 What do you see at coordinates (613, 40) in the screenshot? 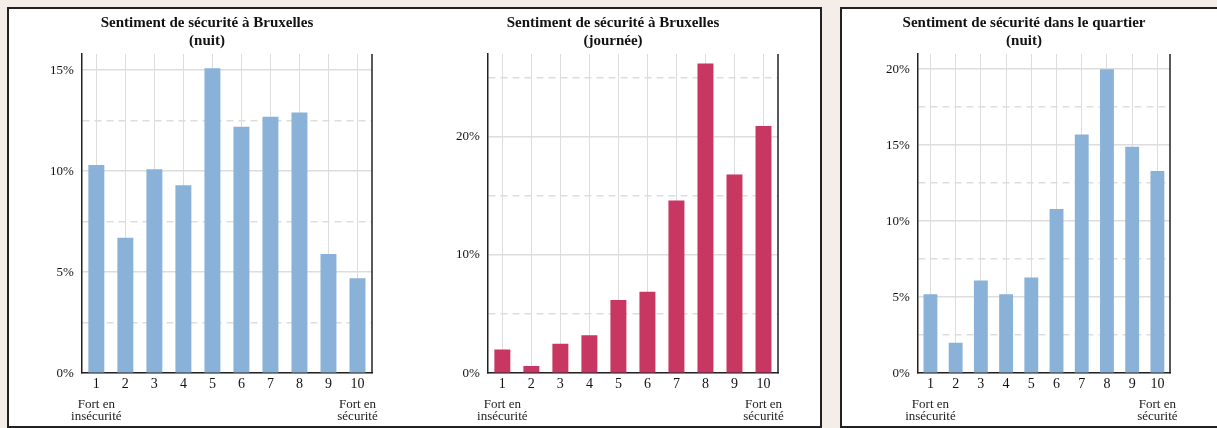
I see `chart-subtitle: (journée)` at bounding box center [613, 40].